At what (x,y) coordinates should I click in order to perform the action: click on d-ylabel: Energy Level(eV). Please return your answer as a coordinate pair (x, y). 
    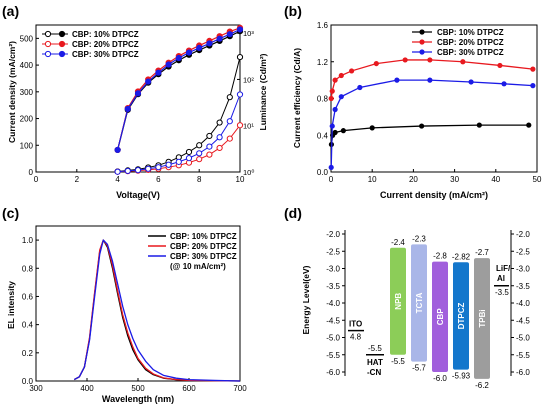
    Looking at the image, I should click on (306, 299).